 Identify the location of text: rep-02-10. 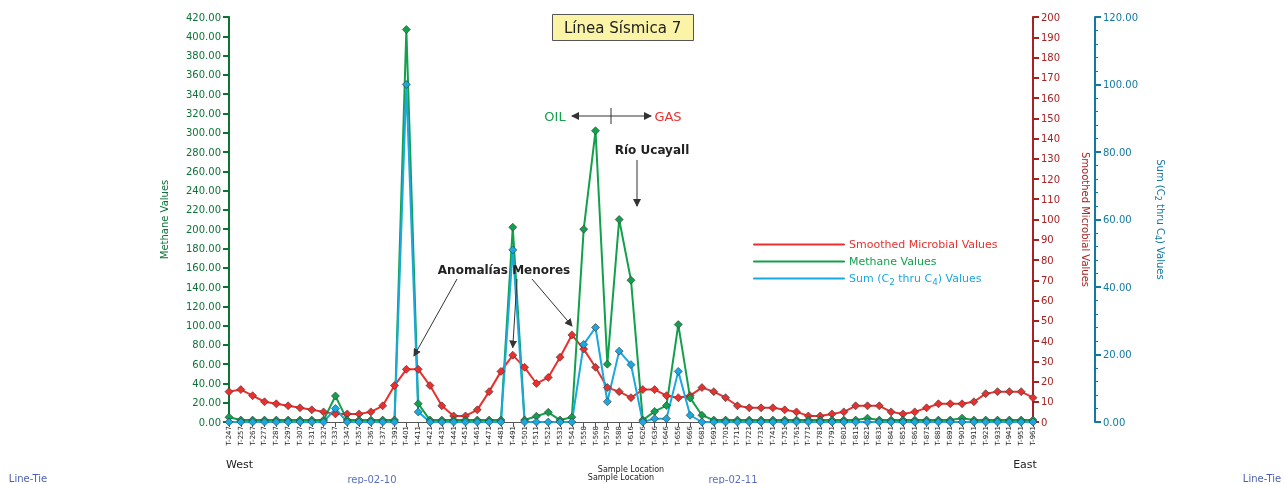
(372, 478).